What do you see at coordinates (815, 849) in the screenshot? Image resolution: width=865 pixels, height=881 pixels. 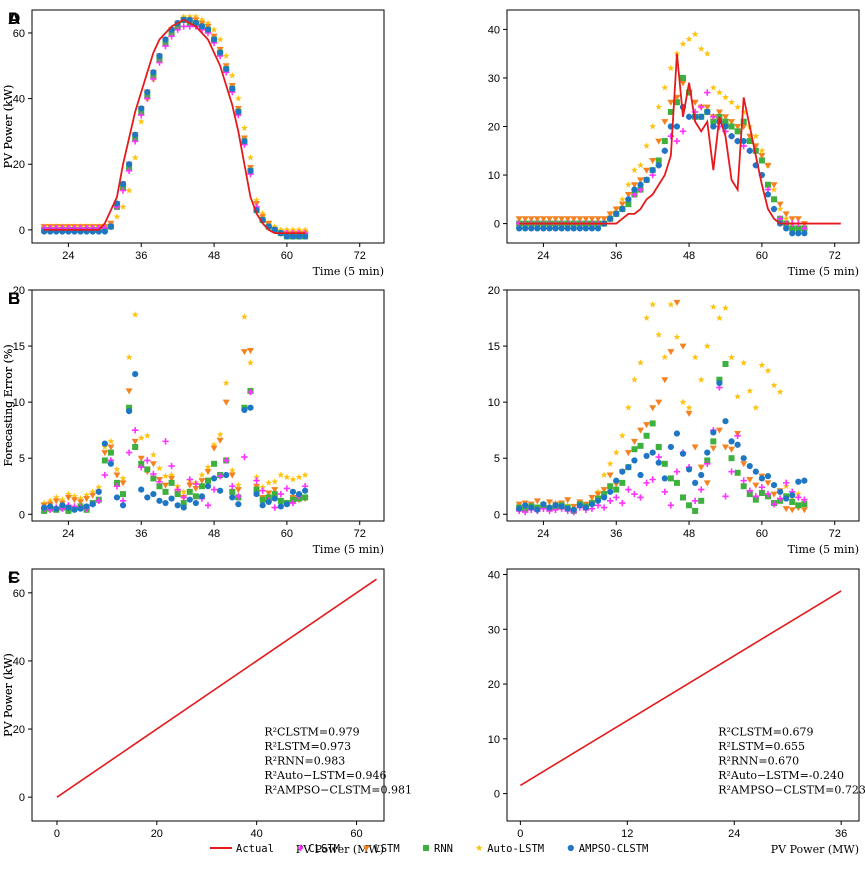 I see `panel-f-xlabel: PV Power (MW)` at bounding box center [815, 849].